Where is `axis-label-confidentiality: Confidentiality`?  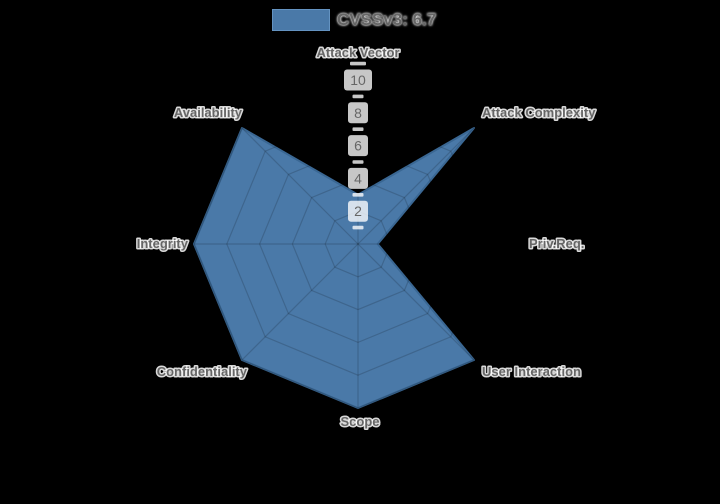 axis-label-confidentiality: Confidentiality is located at coordinates (202, 371).